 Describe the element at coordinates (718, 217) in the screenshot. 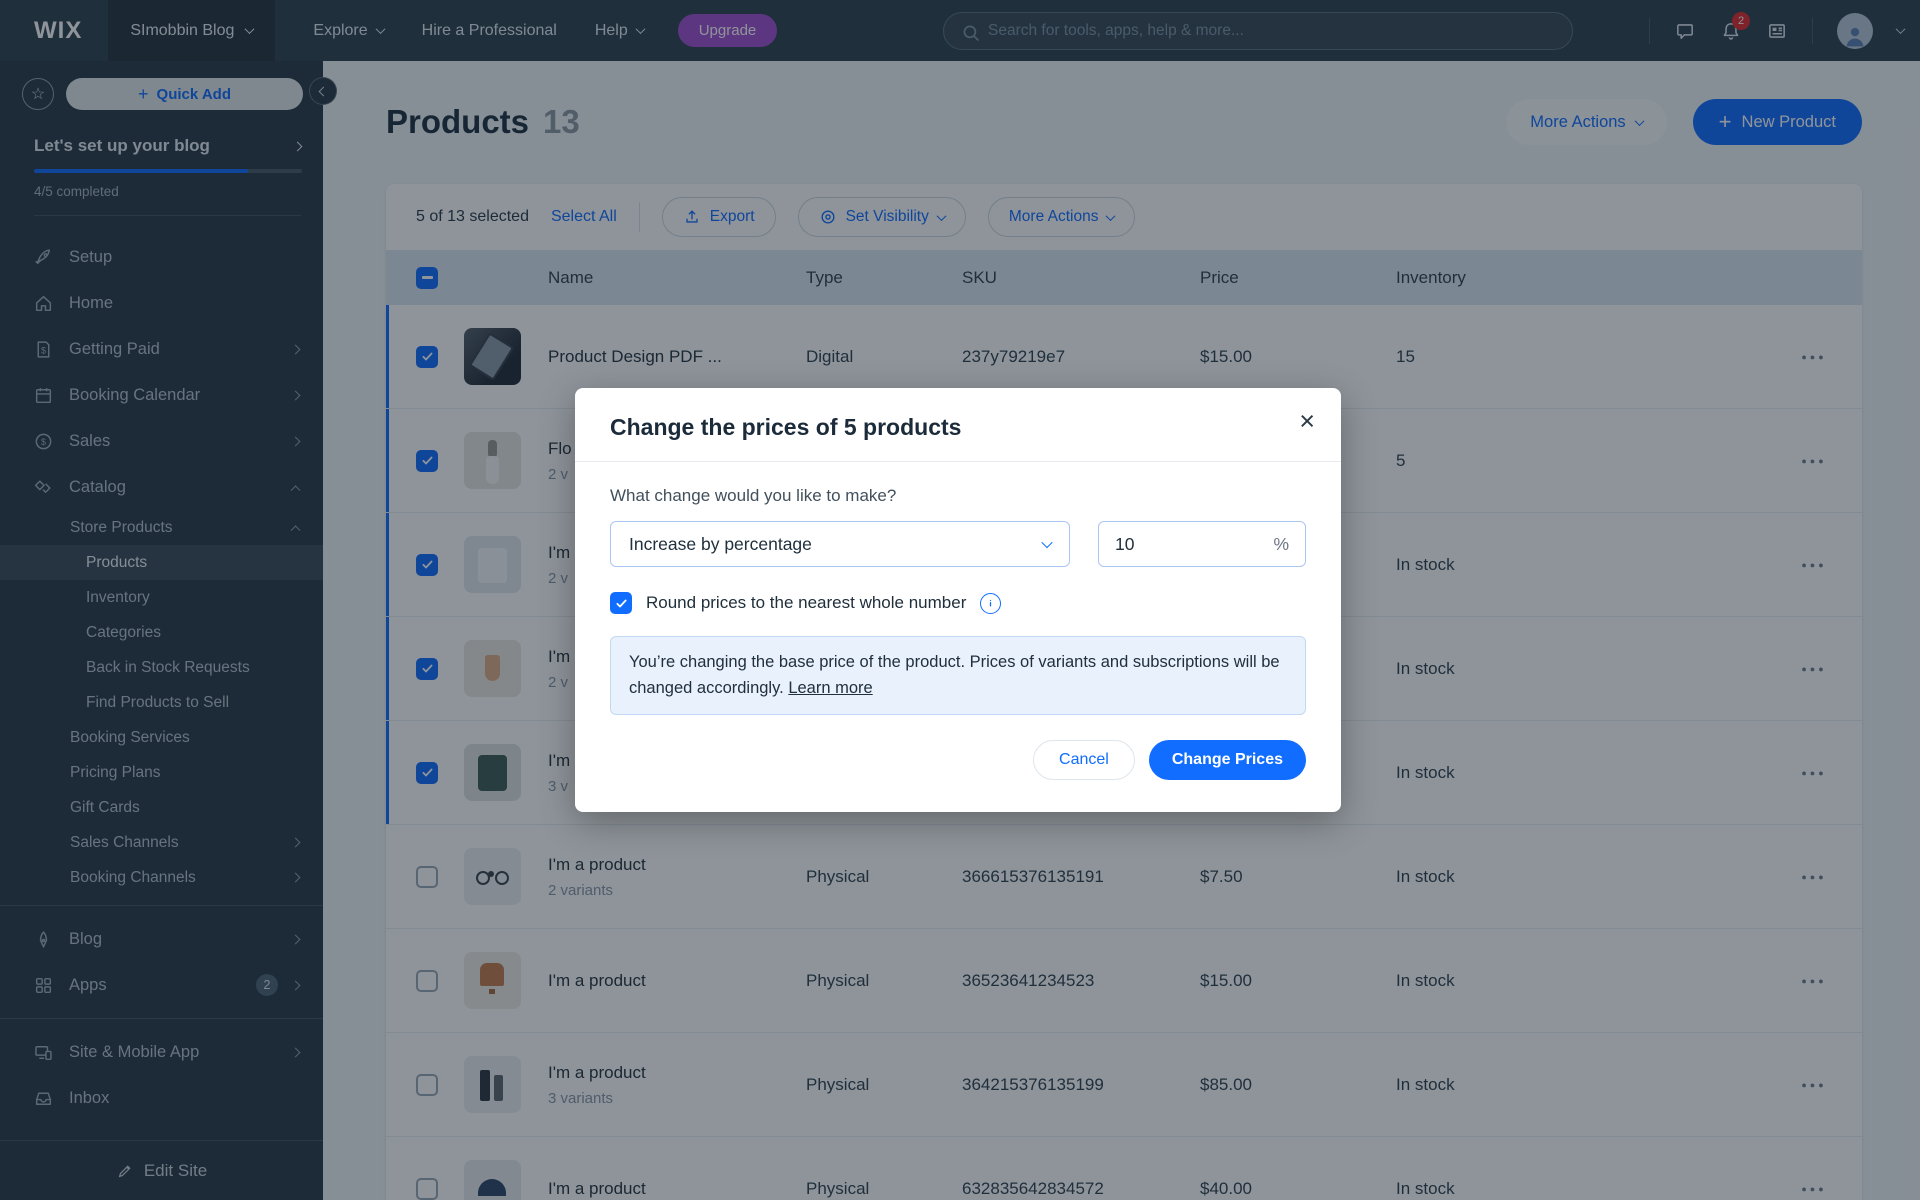

I see `export-button: Export` at that location.